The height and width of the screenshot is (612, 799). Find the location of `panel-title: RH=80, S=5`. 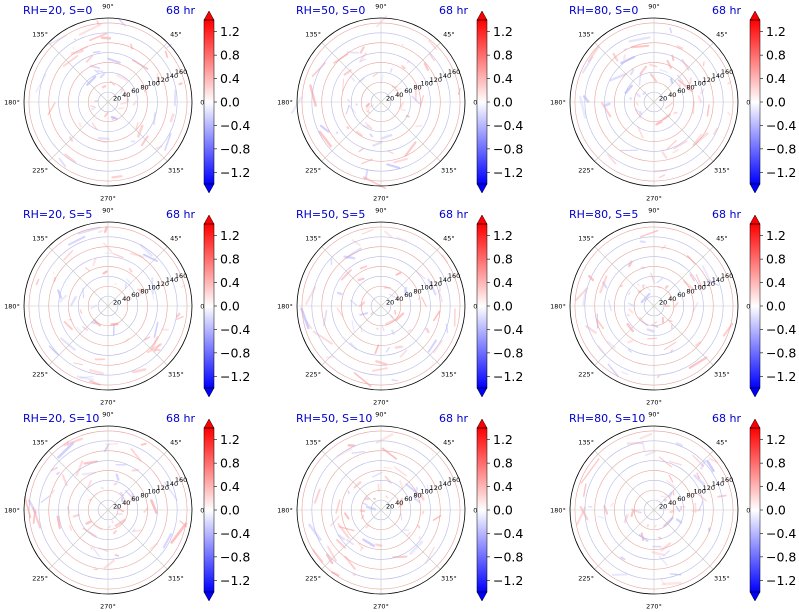

panel-title: RH=80, S=5 is located at coordinates (603, 214).